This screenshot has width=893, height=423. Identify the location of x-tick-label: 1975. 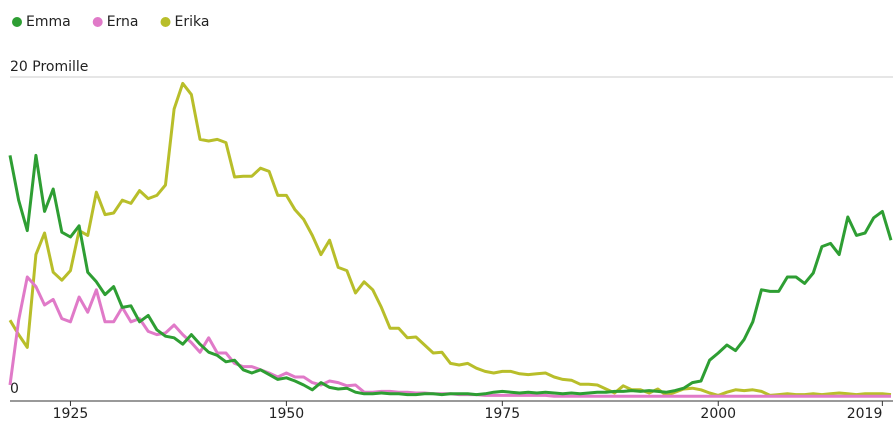
(503, 414).